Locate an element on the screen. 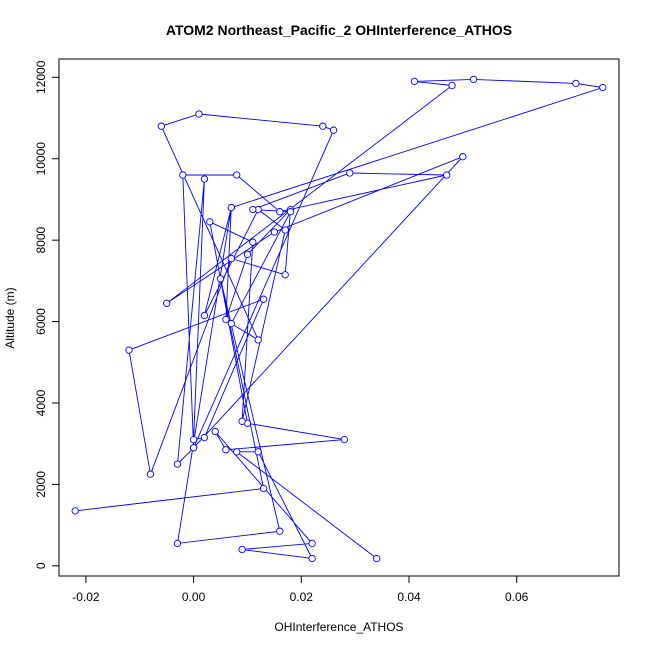 Image resolution: width=650 pixels, height=650 pixels. y-tick-label: 0 is located at coordinates (41, 565).